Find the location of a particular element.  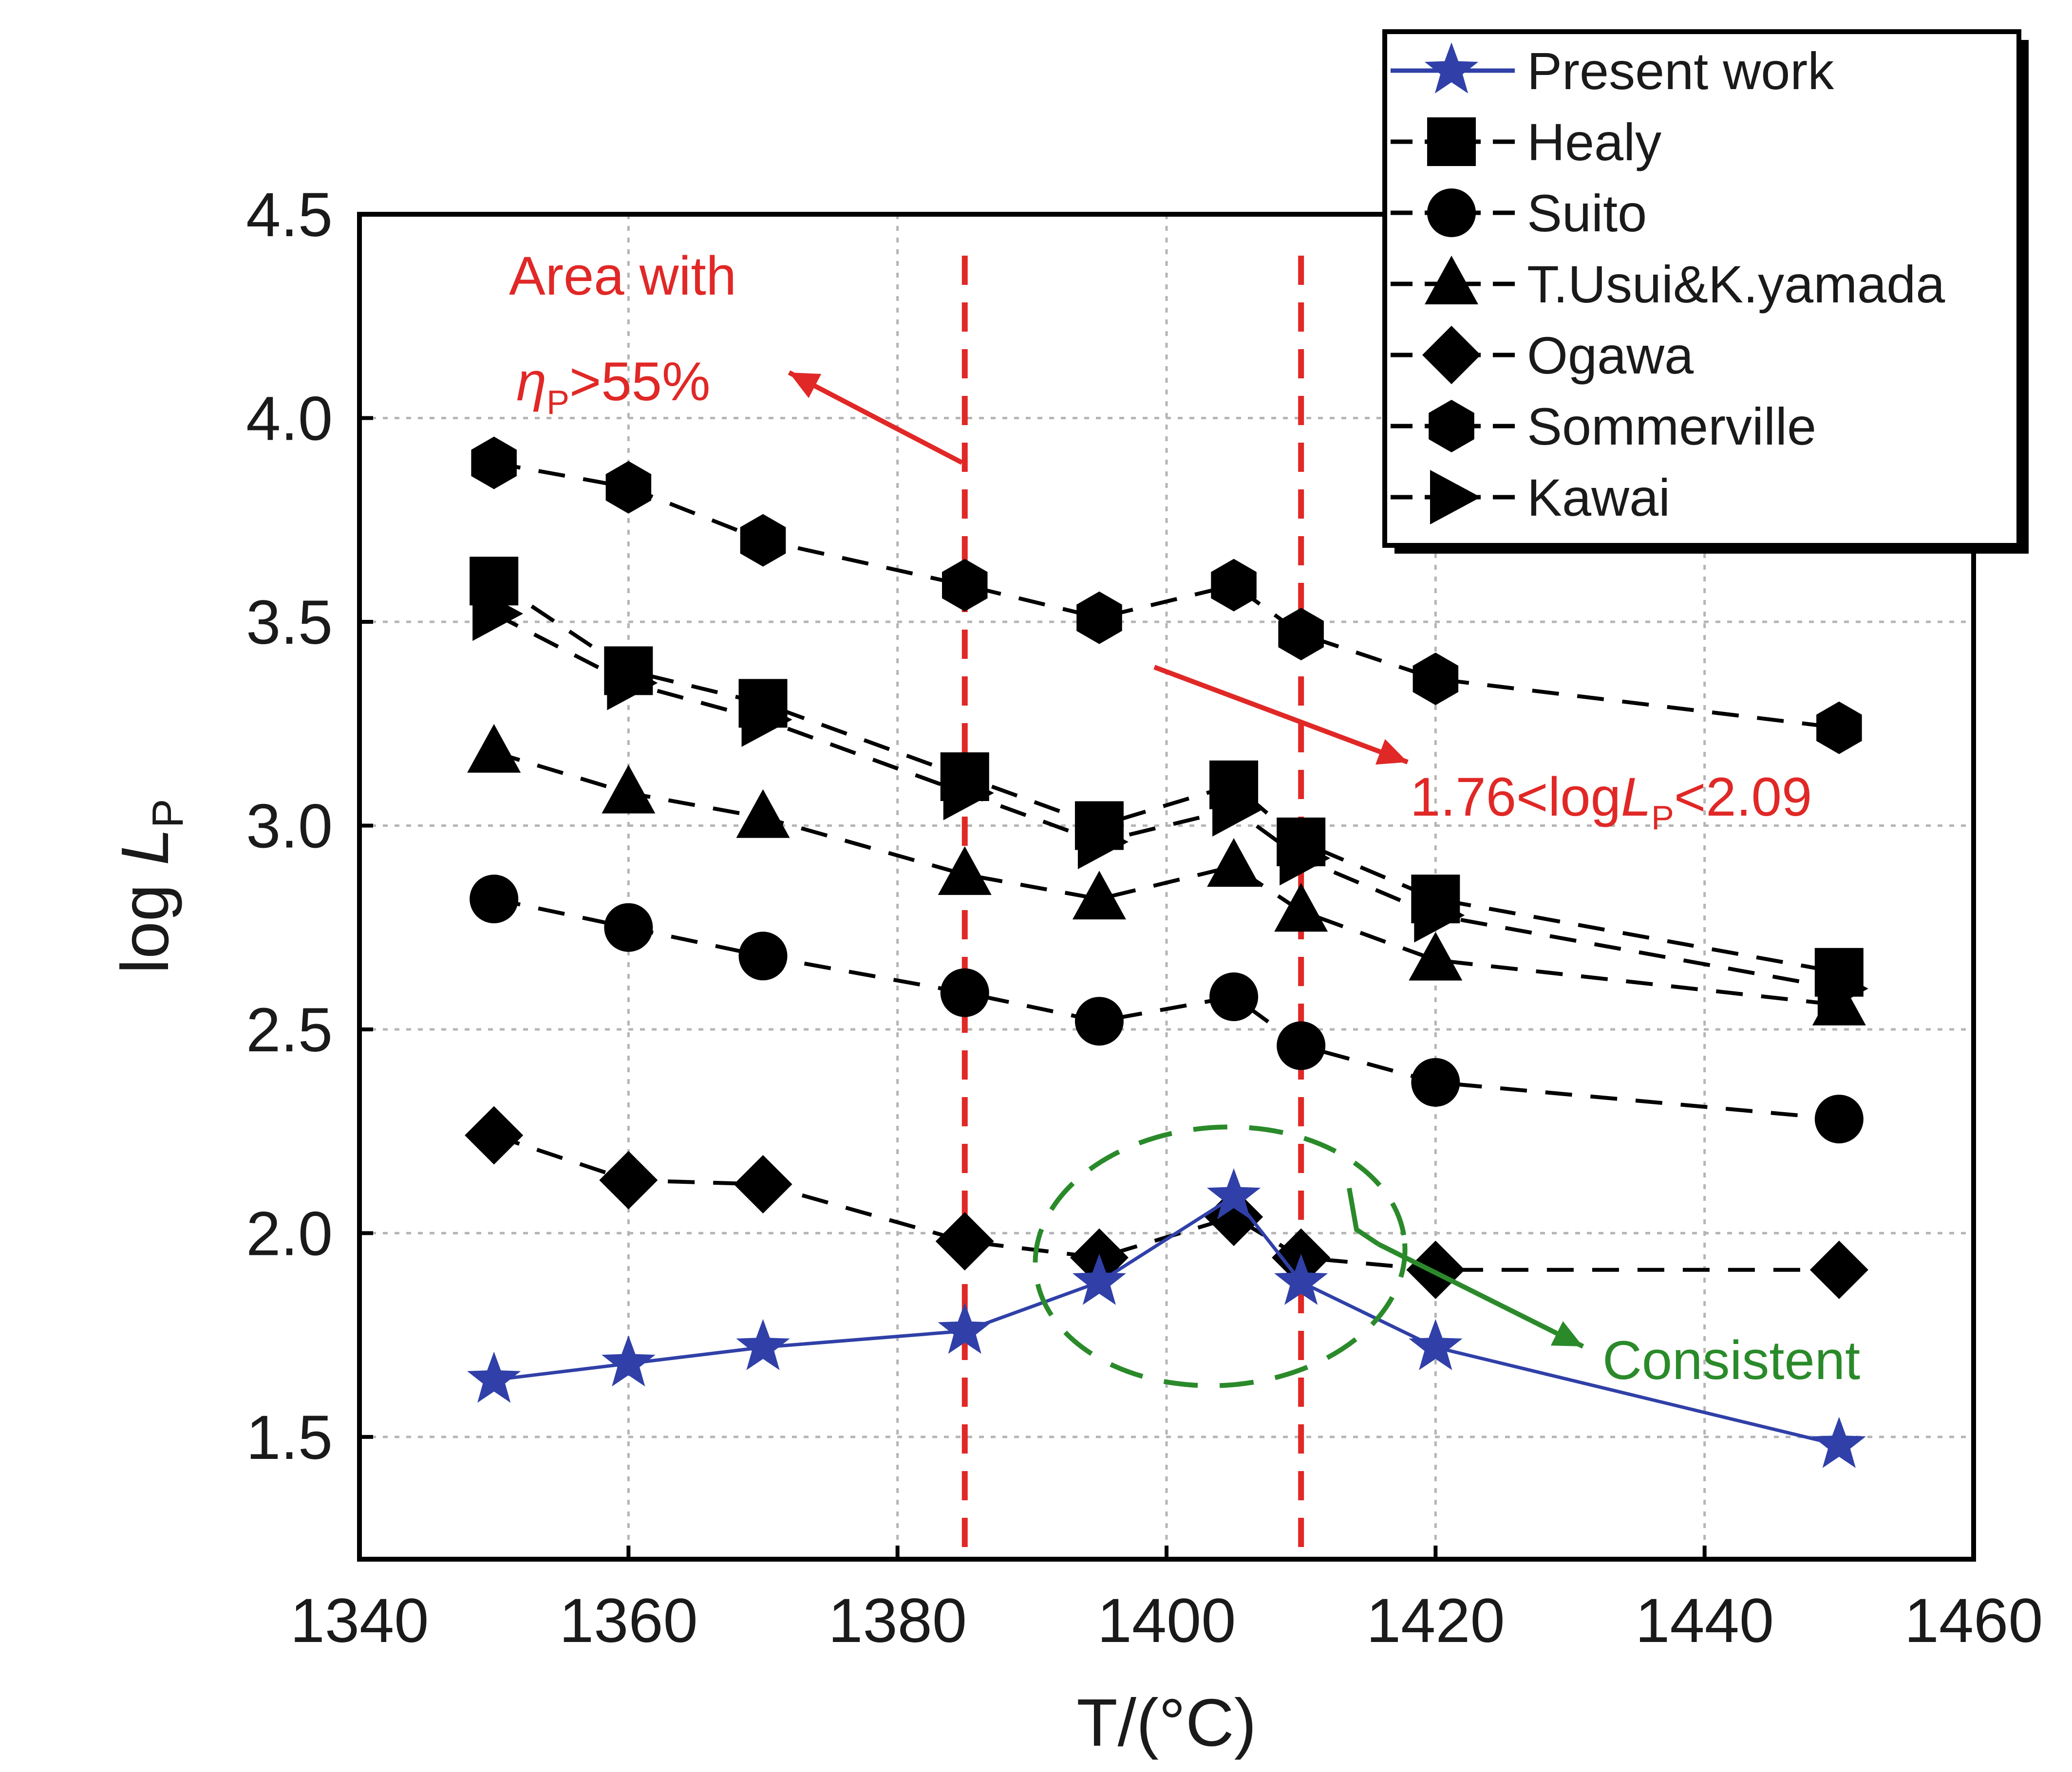

x-tick-label: 1400 is located at coordinates (1167, 1621).